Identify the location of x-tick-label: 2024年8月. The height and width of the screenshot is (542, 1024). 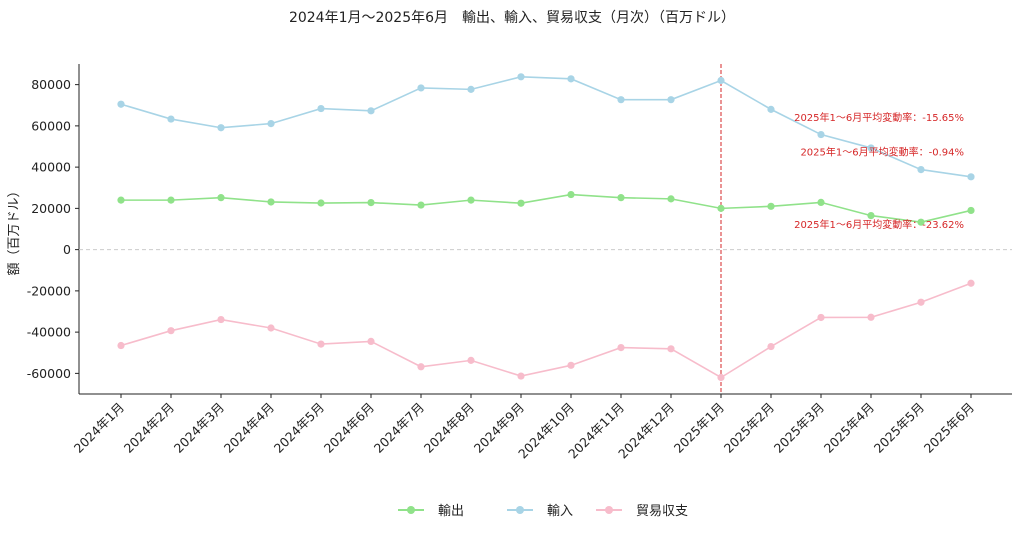
(449, 428).